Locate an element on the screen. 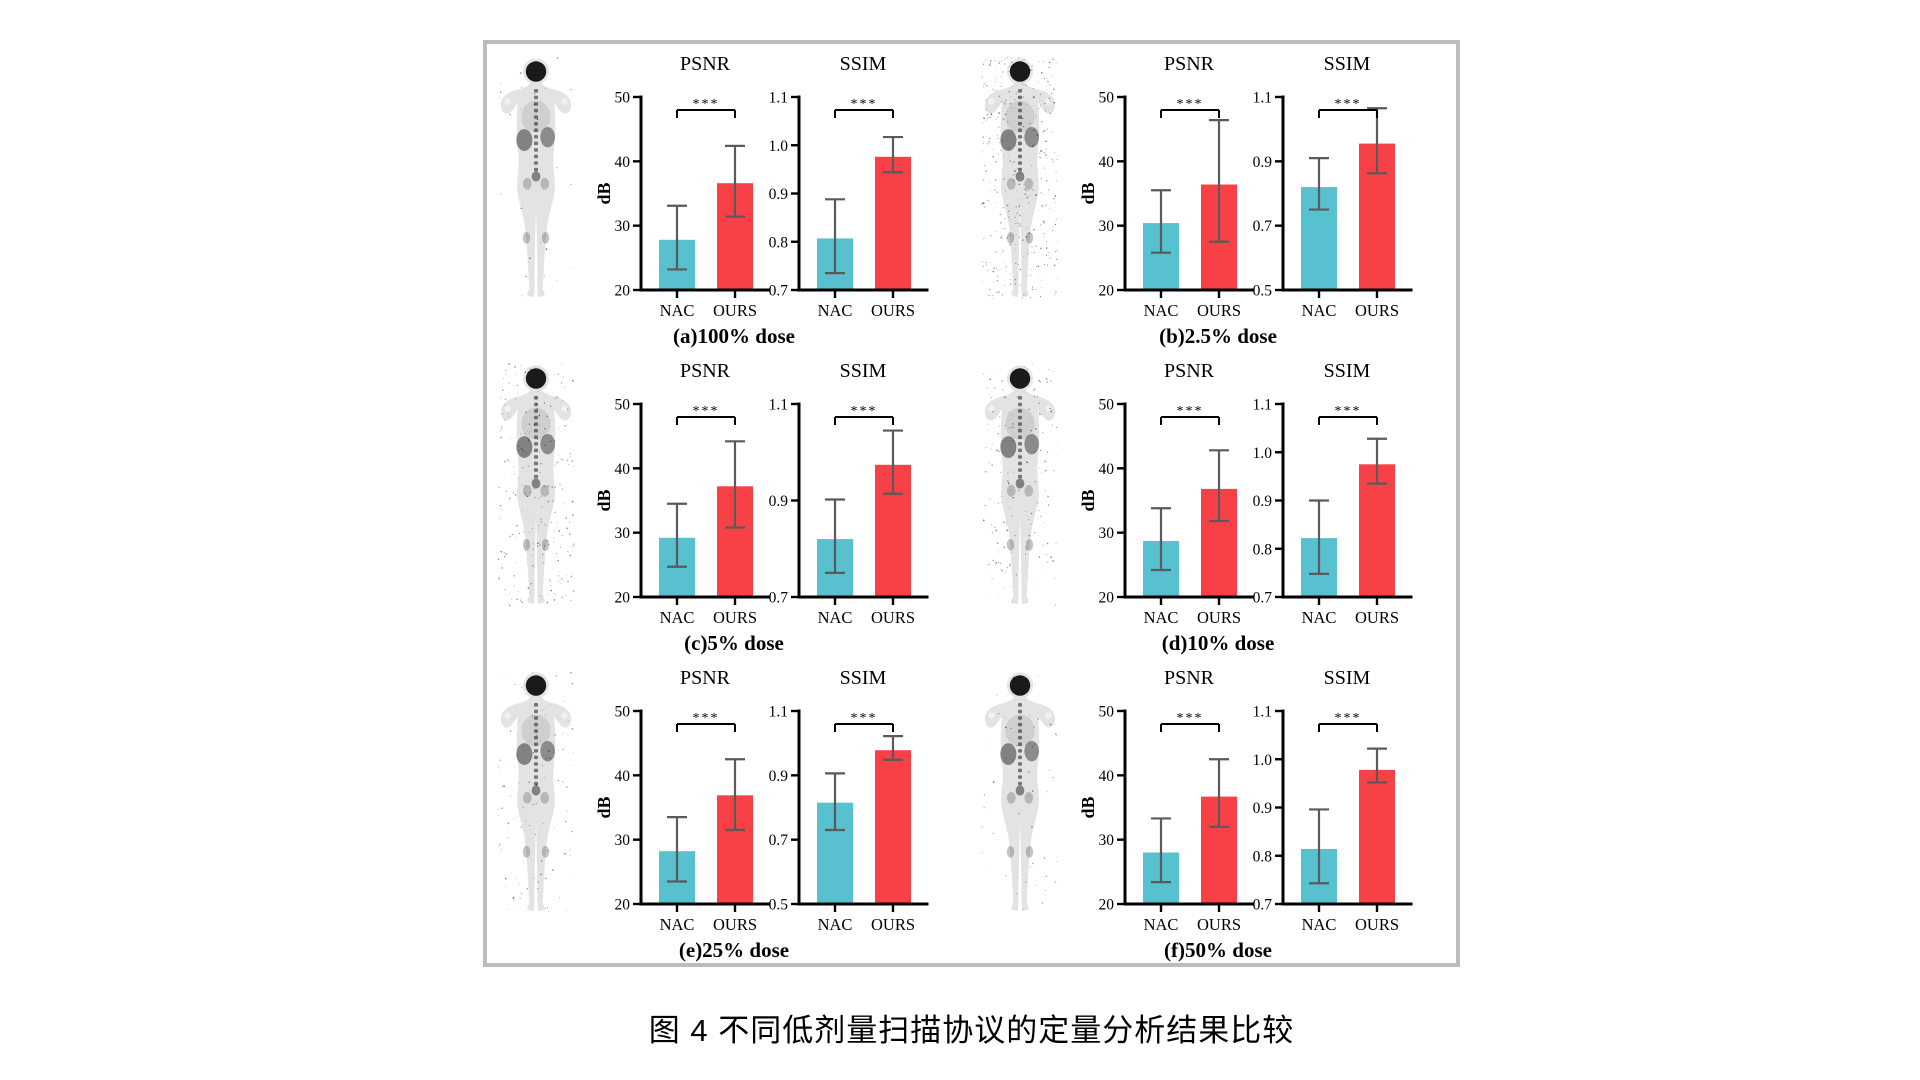 The height and width of the screenshot is (1080, 1920). significance-bracket is located at coordinates (1348, 727).